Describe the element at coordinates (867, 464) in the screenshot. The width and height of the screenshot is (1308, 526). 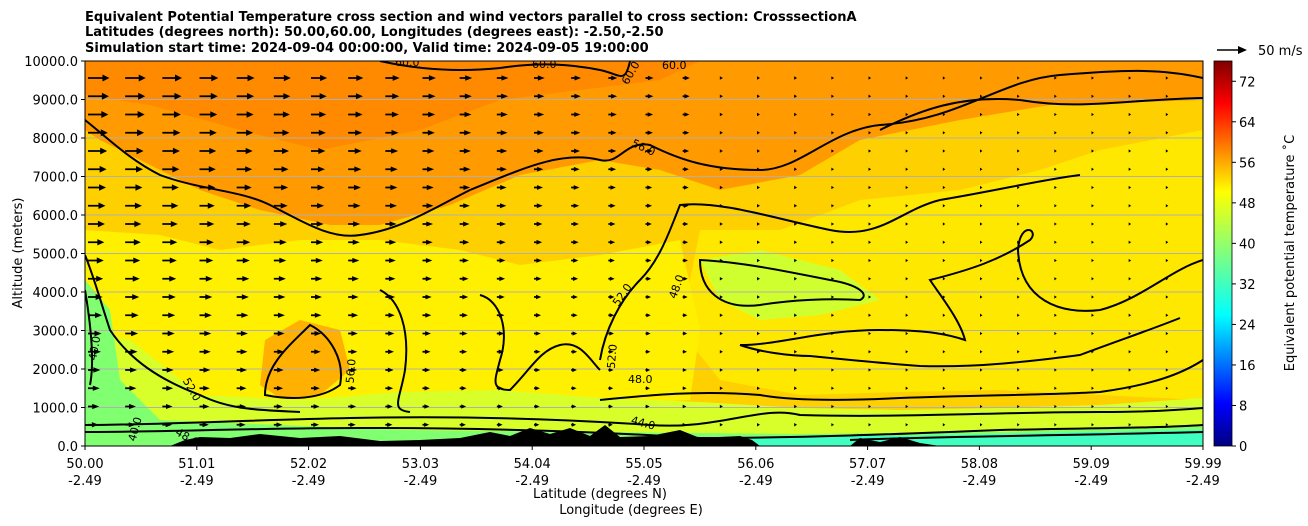
I see `x-tick-label-lat: 57.07` at that location.